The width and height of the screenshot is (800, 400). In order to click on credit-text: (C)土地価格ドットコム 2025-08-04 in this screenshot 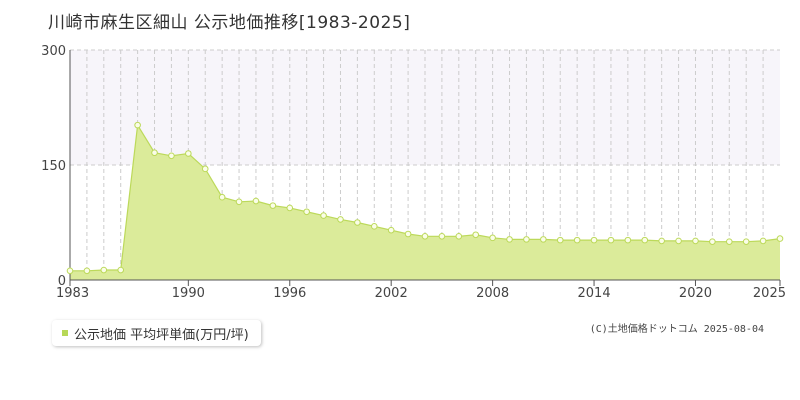, I will do `click(676, 329)`.